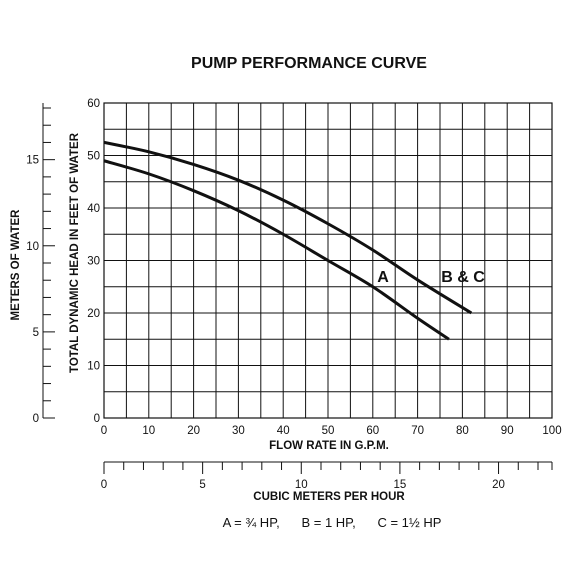 This screenshot has height=576, width=576. I want to click on secondary-x-tick-label: 0, so click(104, 485).